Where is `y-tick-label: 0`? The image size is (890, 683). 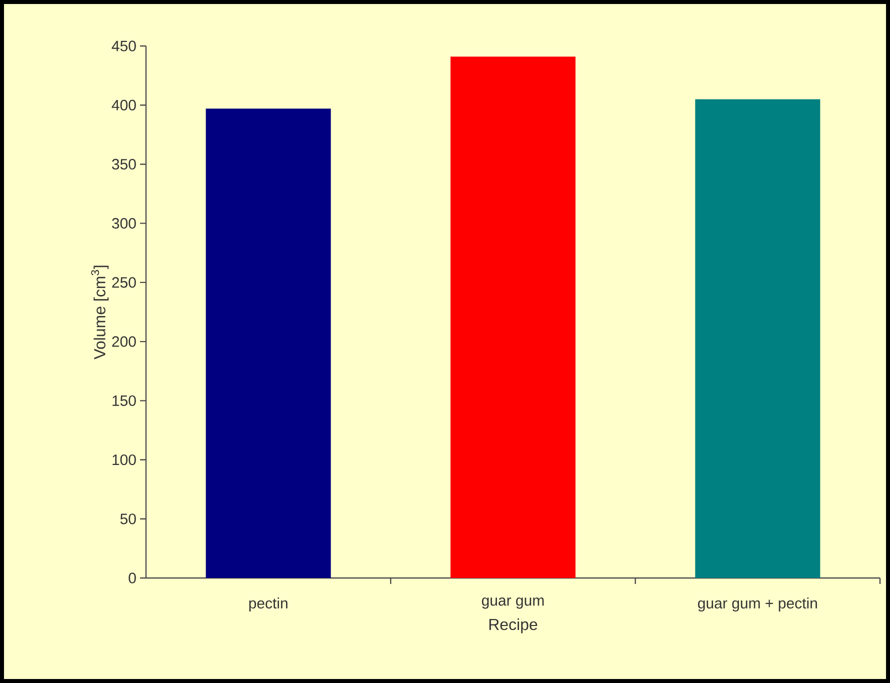
y-tick-label: 0 is located at coordinates (132, 578).